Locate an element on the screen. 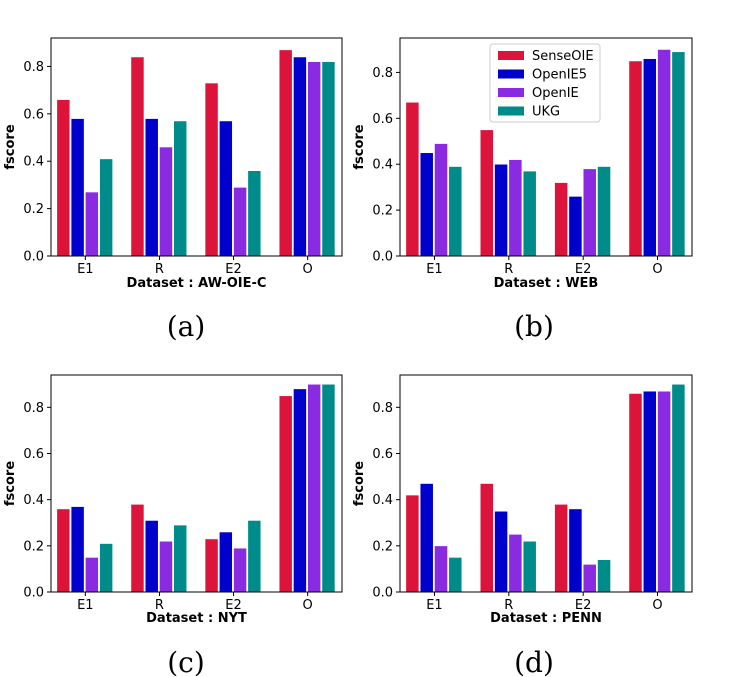 This screenshot has height=677, width=732. x-axis-title: Dataset : WEB is located at coordinates (546, 283).